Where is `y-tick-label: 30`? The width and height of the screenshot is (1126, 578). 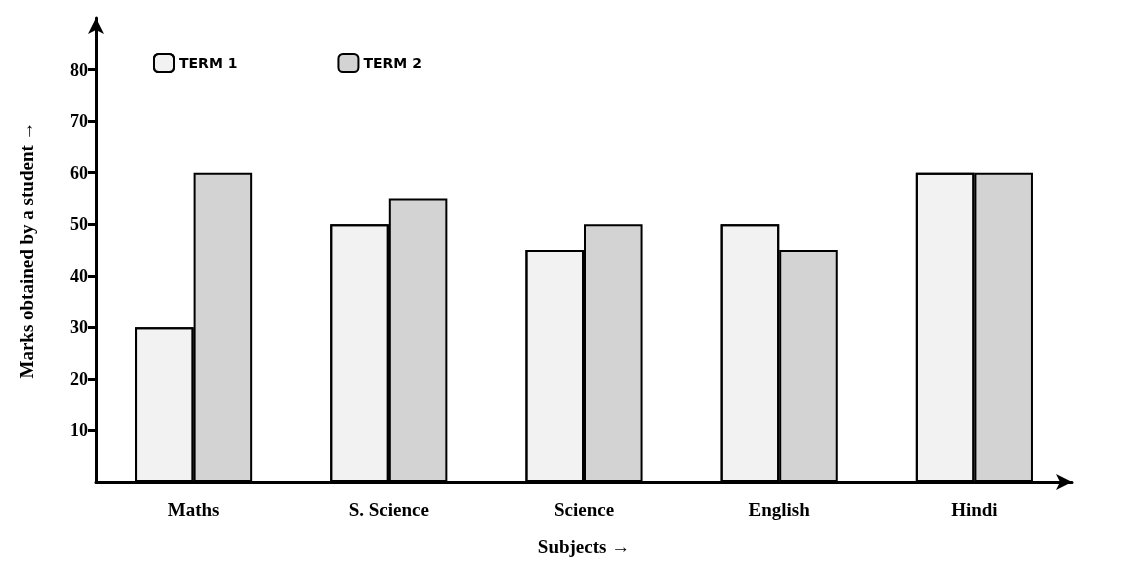 y-tick-label: 30 is located at coordinates (79, 327).